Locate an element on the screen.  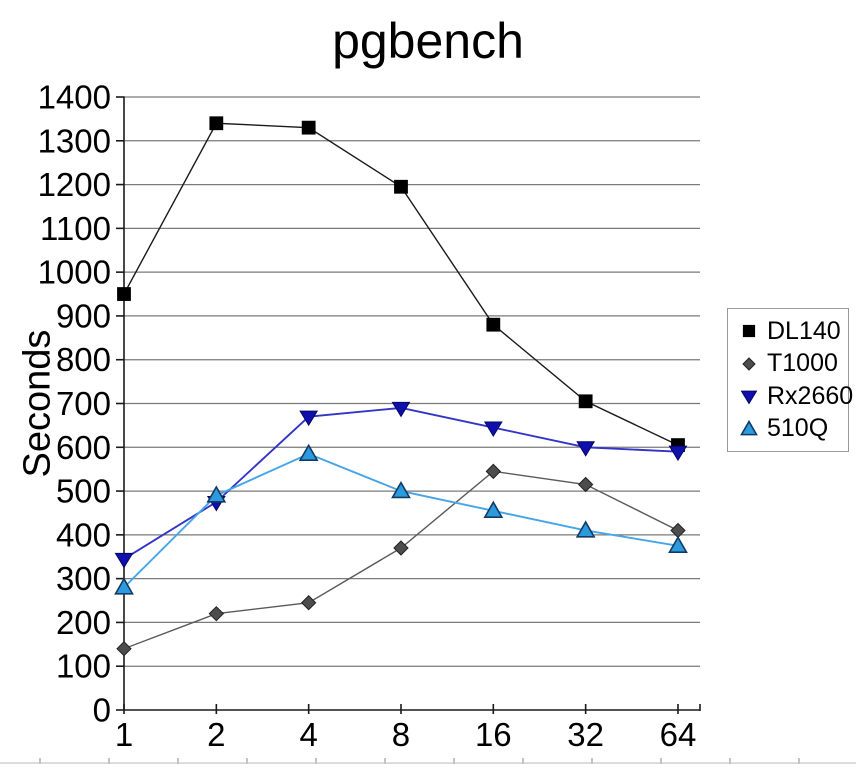
y-tick-label: 100 is located at coordinates (83, 666).